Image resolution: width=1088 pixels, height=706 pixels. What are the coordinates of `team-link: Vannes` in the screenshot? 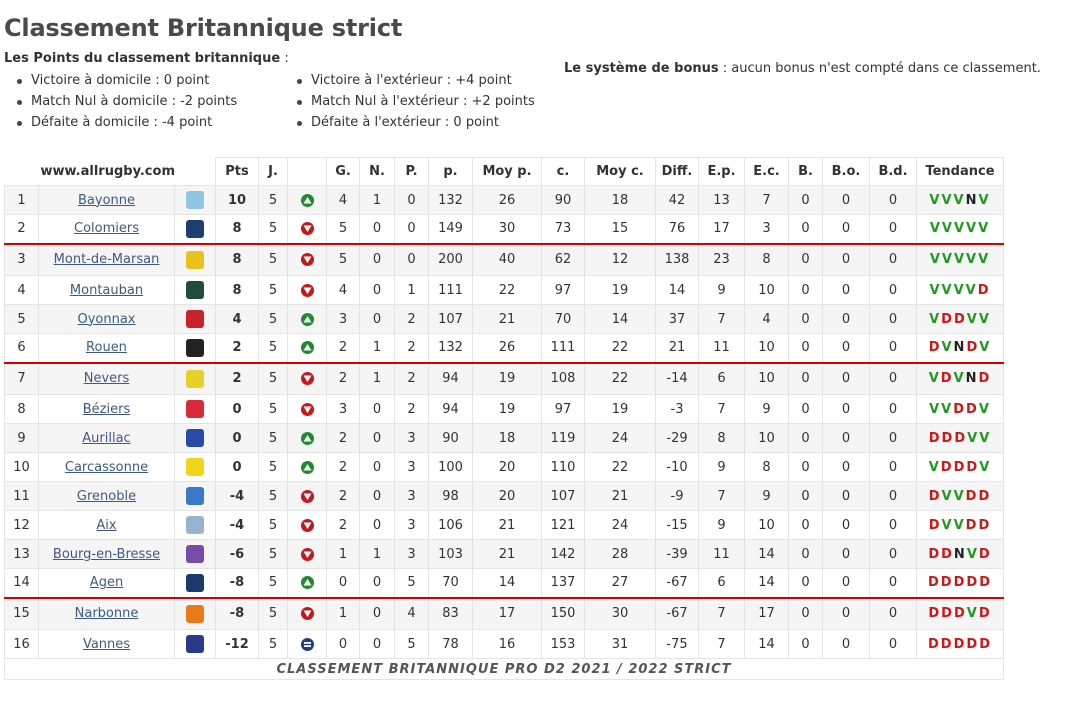 It's located at (106, 644).